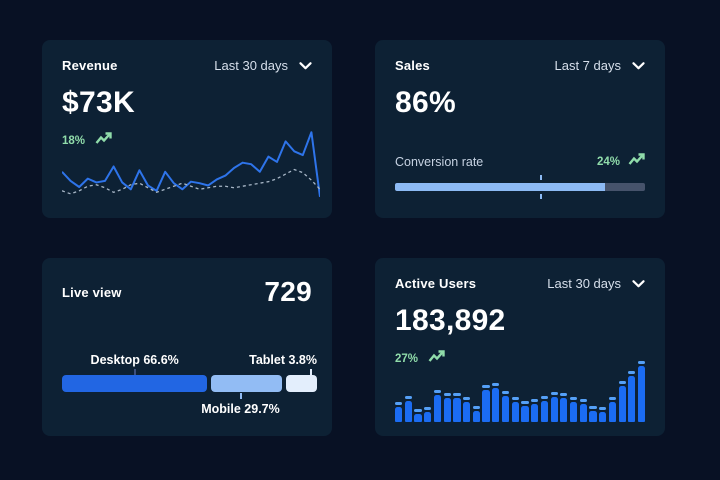 This screenshot has height=480, width=720. What do you see at coordinates (98, 102) in the screenshot?
I see `revenue-value: $73K` at bounding box center [98, 102].